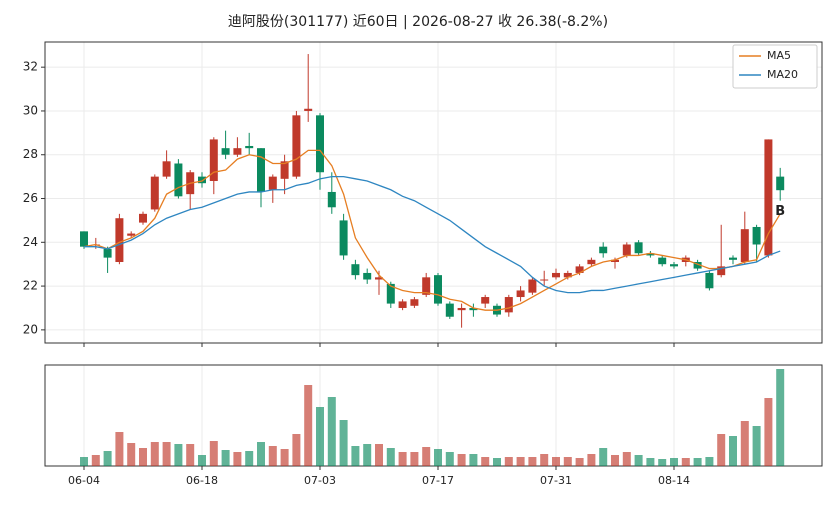  I want to click on x-tick-label: 07-31, so click(556, 480).